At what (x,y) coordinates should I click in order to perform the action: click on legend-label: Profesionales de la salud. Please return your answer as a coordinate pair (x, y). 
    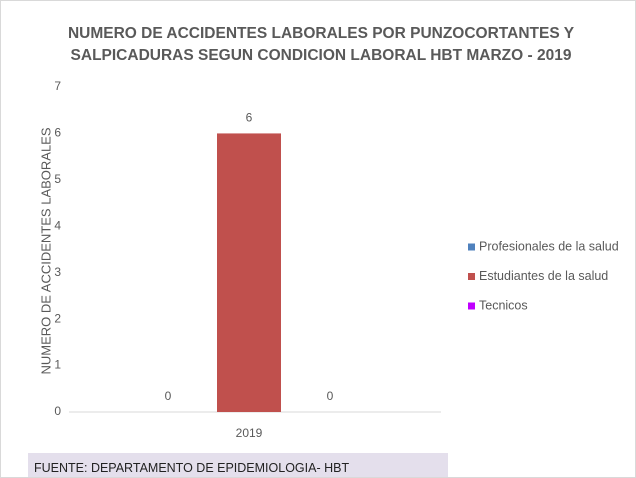
    Looking at the image, I should click on (549, 246).